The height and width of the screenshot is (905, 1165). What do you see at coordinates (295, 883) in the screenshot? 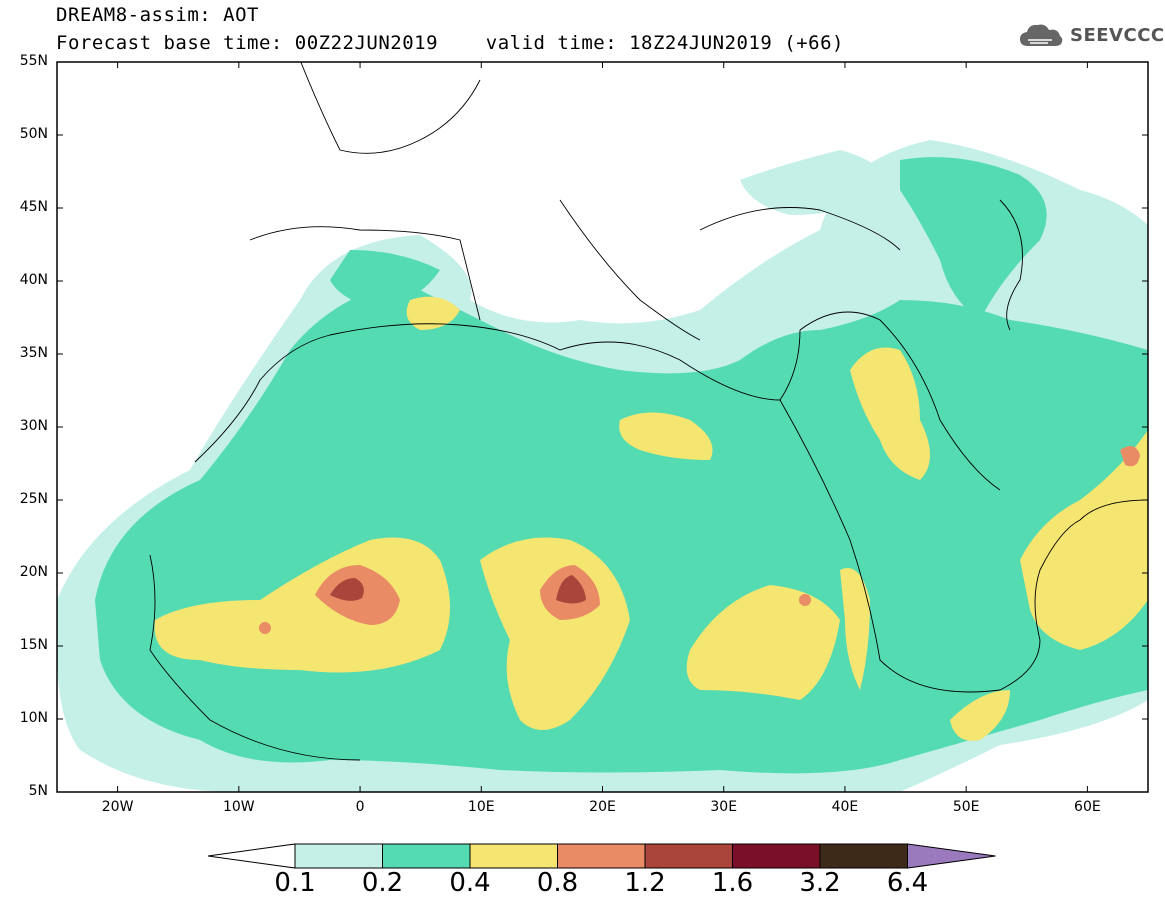
I see `colorbar-label: 0.1` at bounding box center [295, 883].